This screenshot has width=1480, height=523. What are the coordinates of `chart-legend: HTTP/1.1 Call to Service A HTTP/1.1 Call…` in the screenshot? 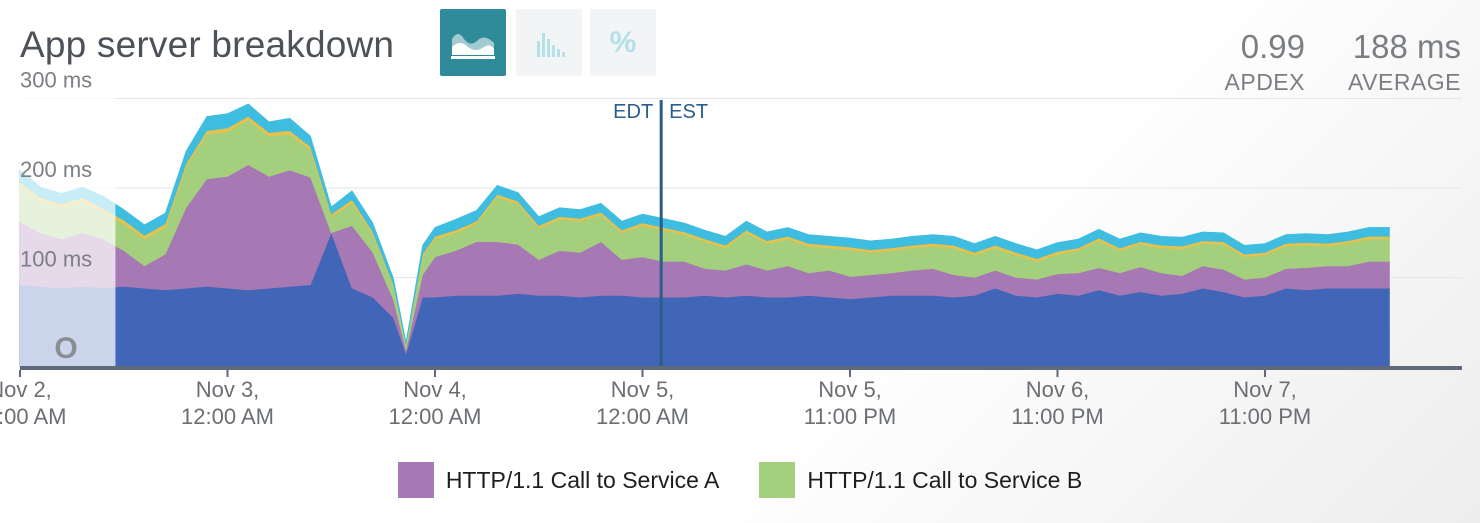 It's located at (740, 480).